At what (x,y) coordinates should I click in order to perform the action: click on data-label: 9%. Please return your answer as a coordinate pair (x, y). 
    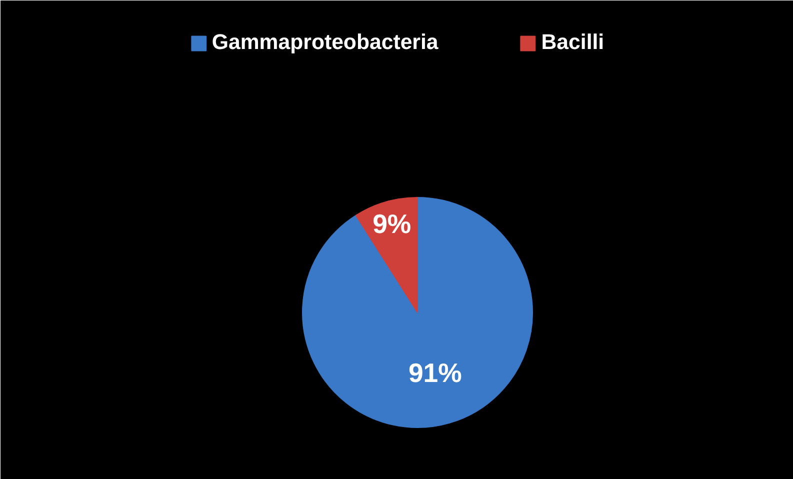
    Looking at the image, I should click on (392, 224).